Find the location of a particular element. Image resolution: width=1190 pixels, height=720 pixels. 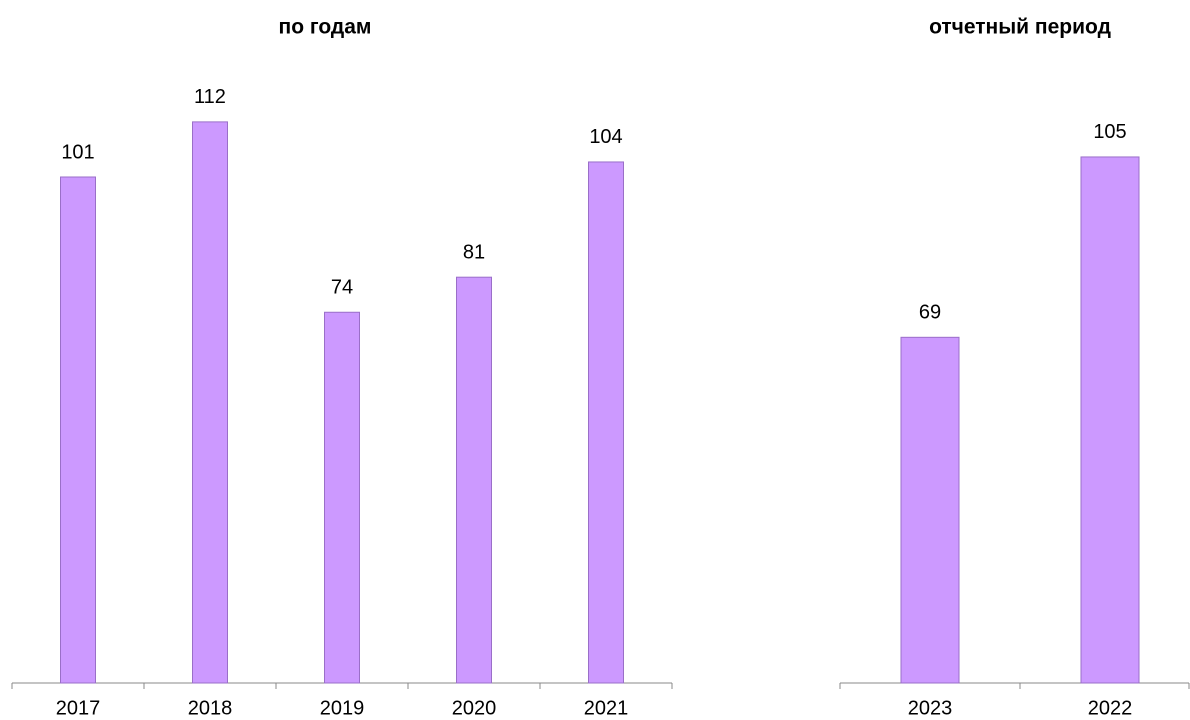

value-label: 105 is located at coordinates (1109, 132).